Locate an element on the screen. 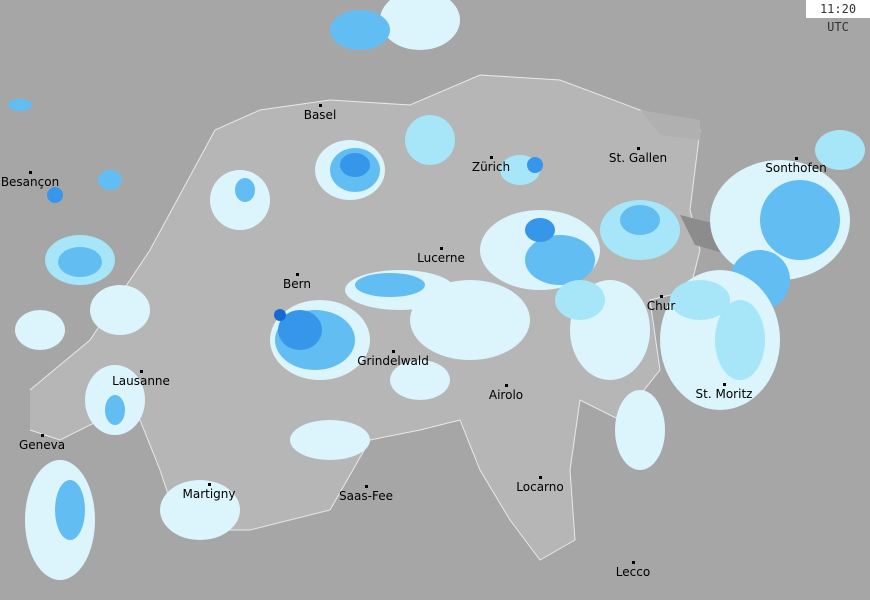 This screenshot has width=870, height=600. city-label: Chur is located at coordinates (661, 306).